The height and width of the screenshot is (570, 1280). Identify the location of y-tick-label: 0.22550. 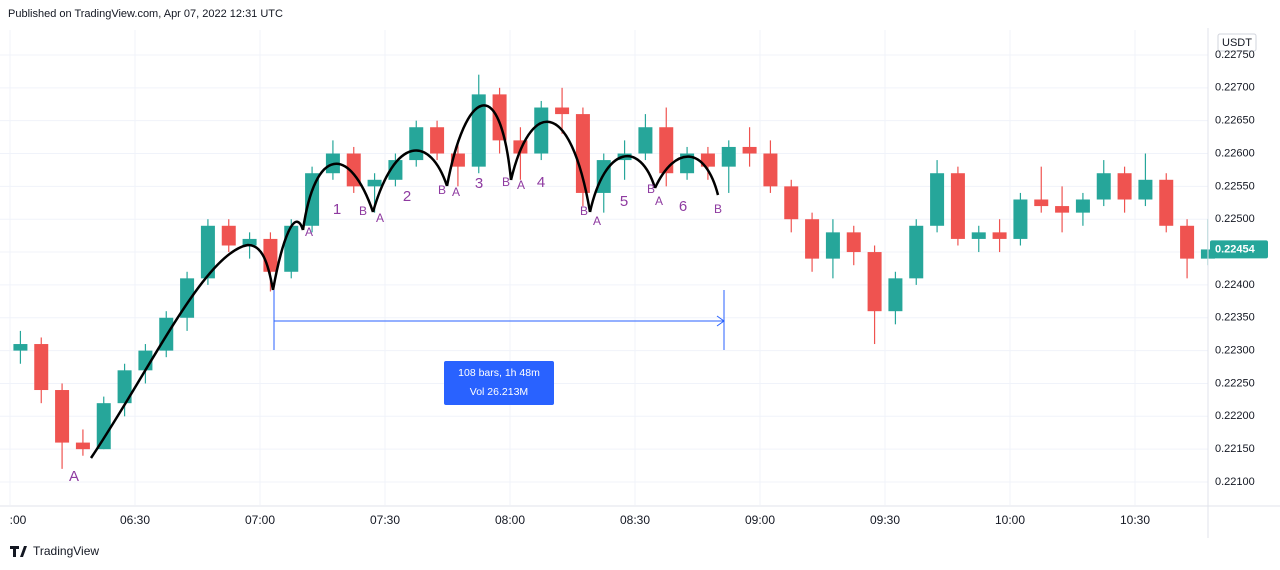
(1235, 186).